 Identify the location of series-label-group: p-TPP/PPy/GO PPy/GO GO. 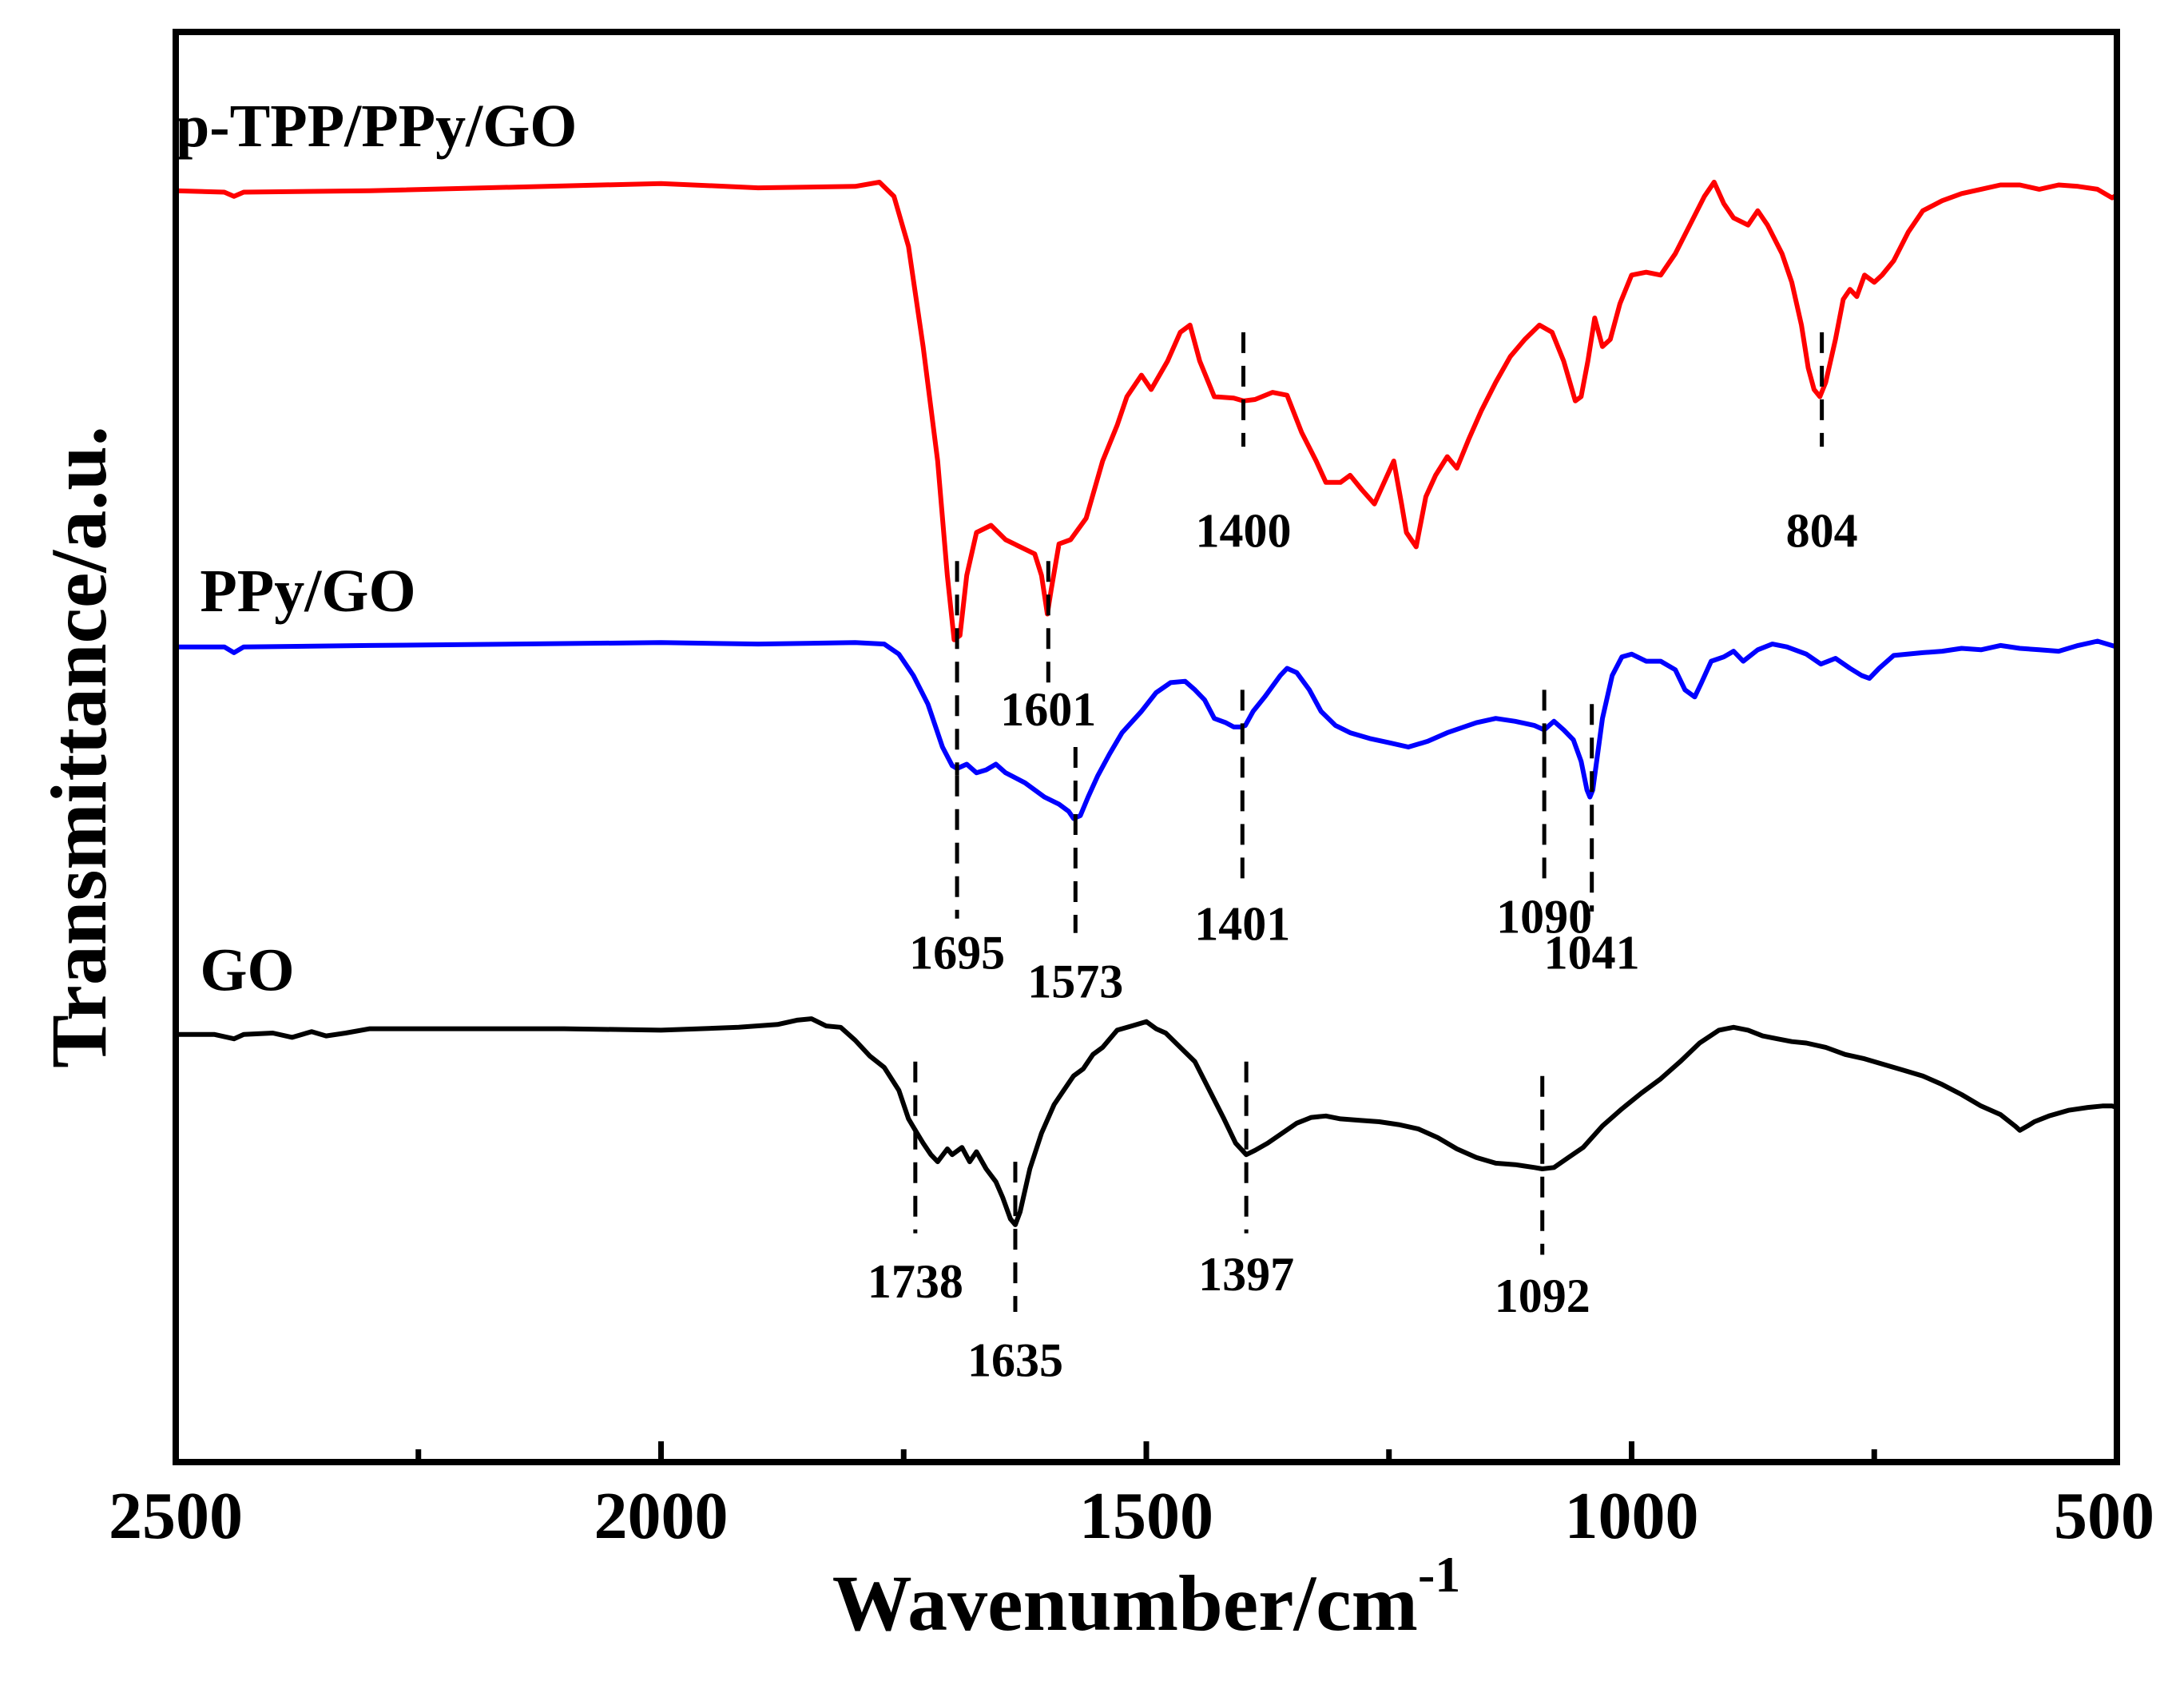
(376, 548).